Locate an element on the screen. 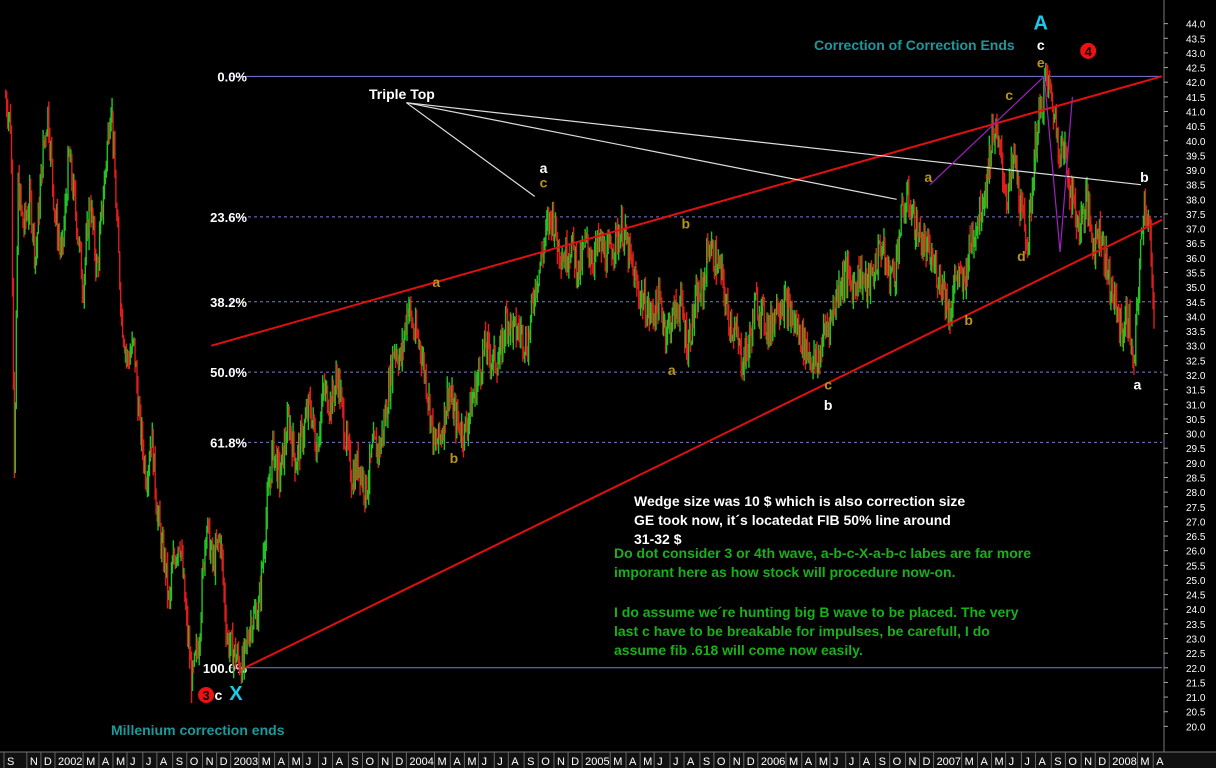  y-tick-label: 39.0 is located at coordinates (1196, 171).